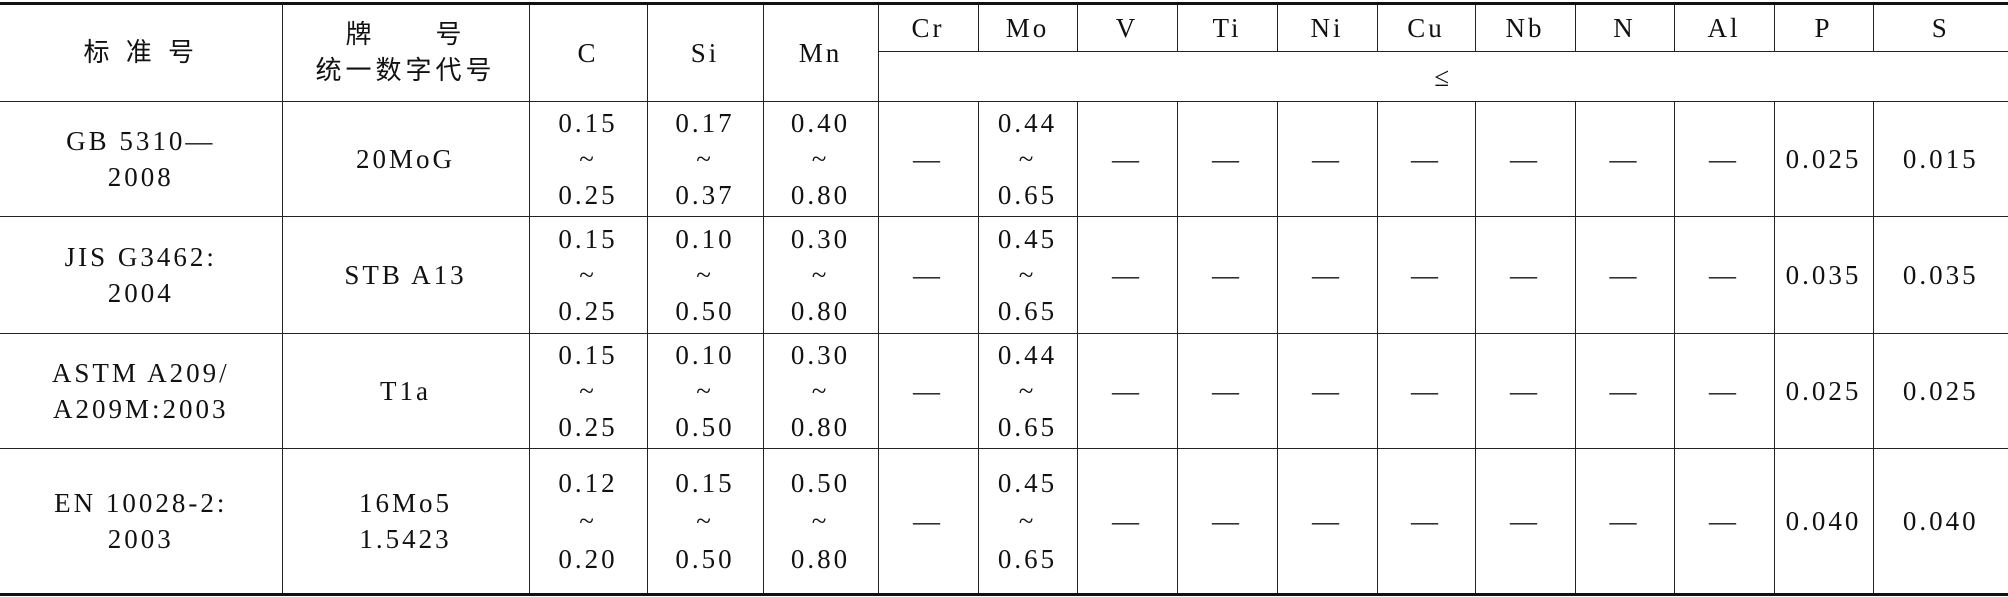 Image resolution: width=2008 pixels, height=597 pixels. Describe the element at coordinates (705, 355) in the screenshot. I see `cell-line: 0.10` at that location.